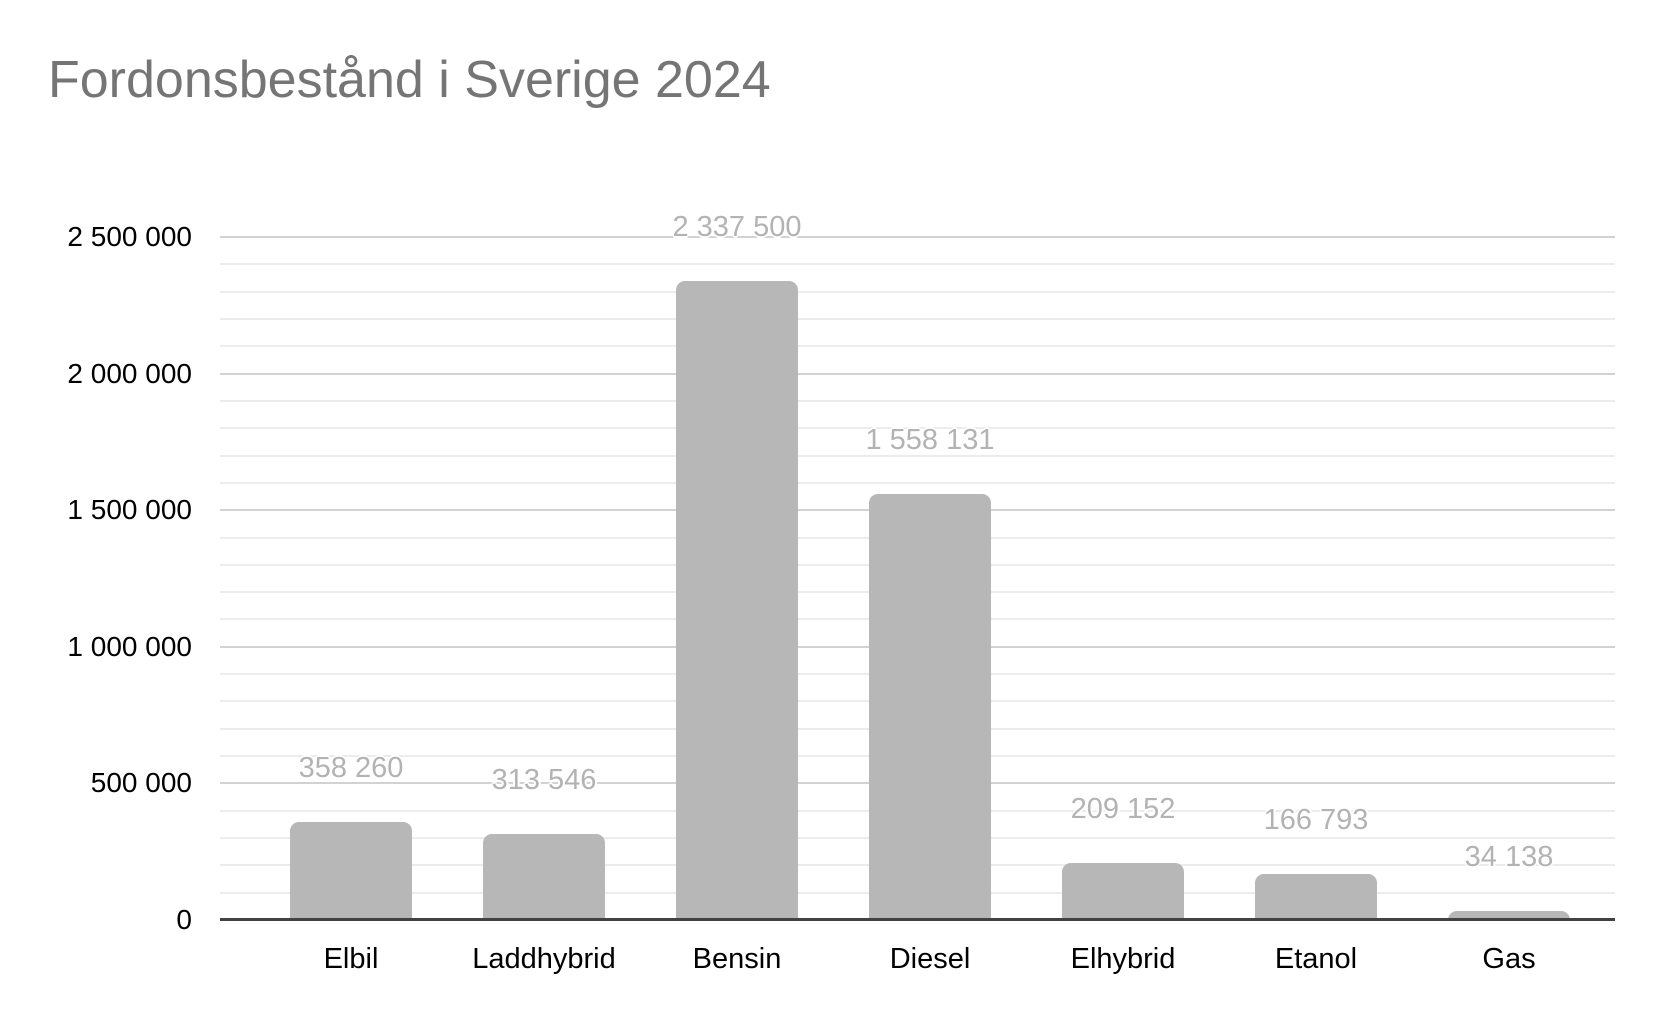 This screenshot has height=1030, width=1666. What do you see at coordinates (737, 959) in the screenshot?
I see `category-label-bensin: Bensin` at bounding box center [737, 959].